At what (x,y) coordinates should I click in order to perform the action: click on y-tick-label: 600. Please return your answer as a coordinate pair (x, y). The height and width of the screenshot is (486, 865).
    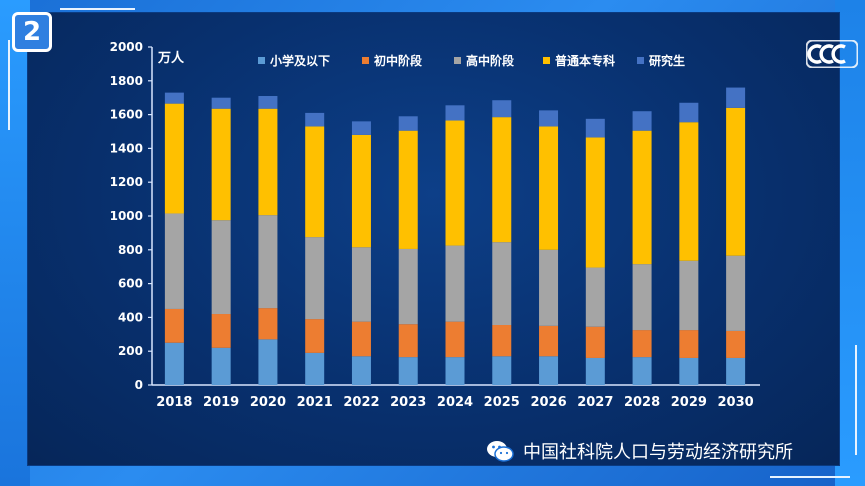
    Looking at the image, I should click on (130, 284).